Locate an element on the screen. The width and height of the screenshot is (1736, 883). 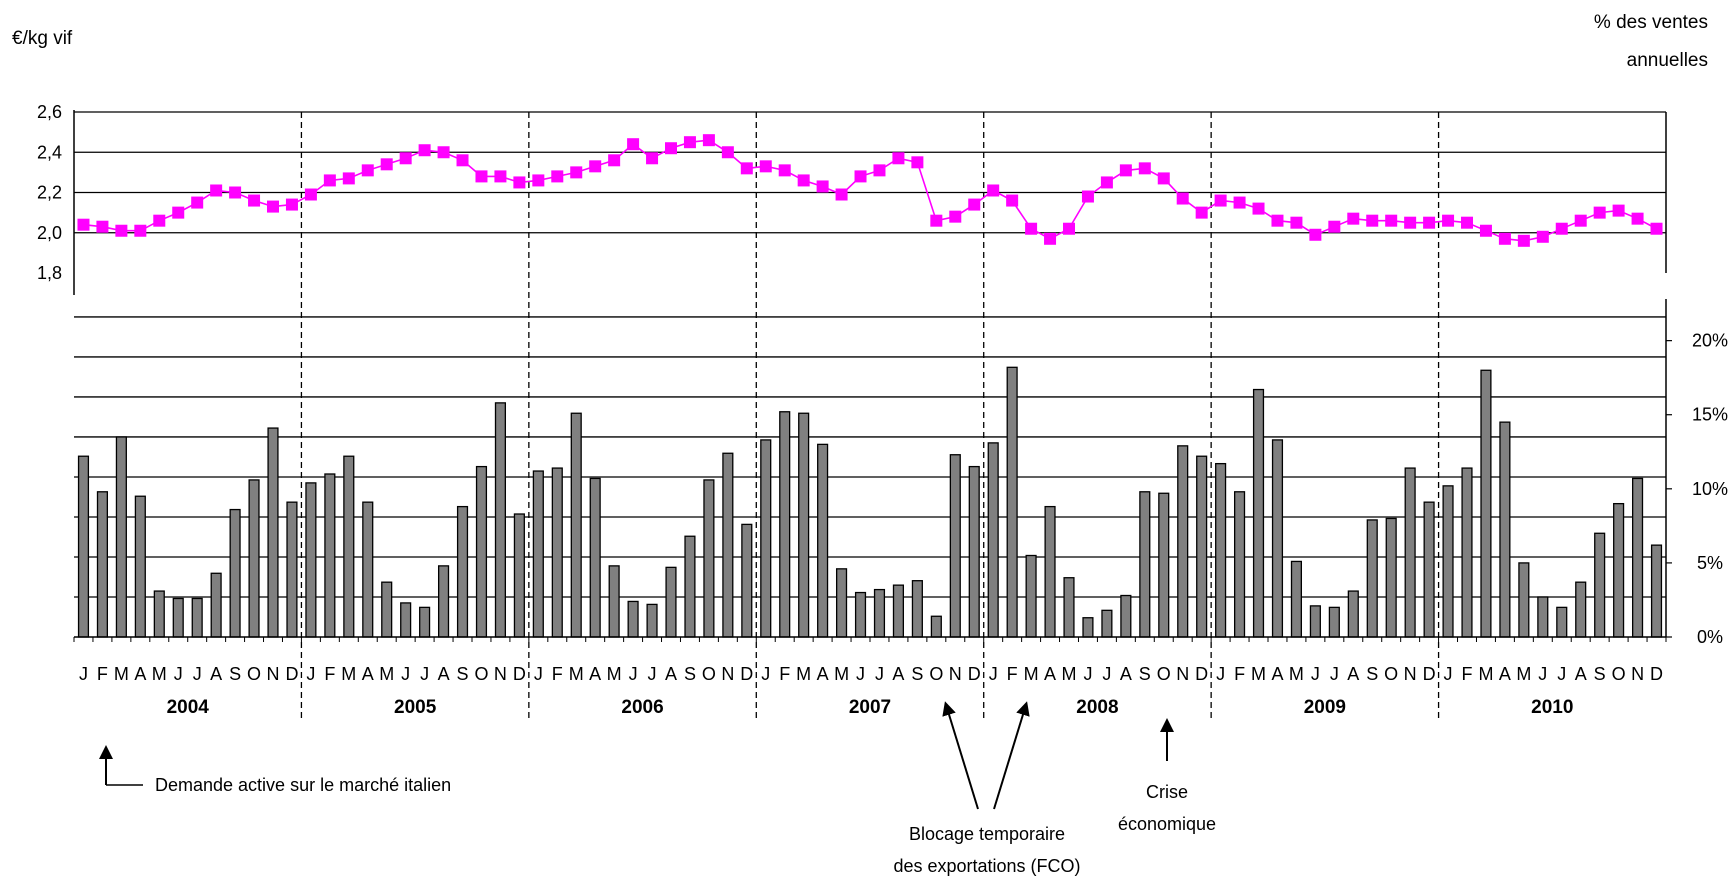
annotation-italy: Demande active sur le marché italien is located at coordinates (303, 785).